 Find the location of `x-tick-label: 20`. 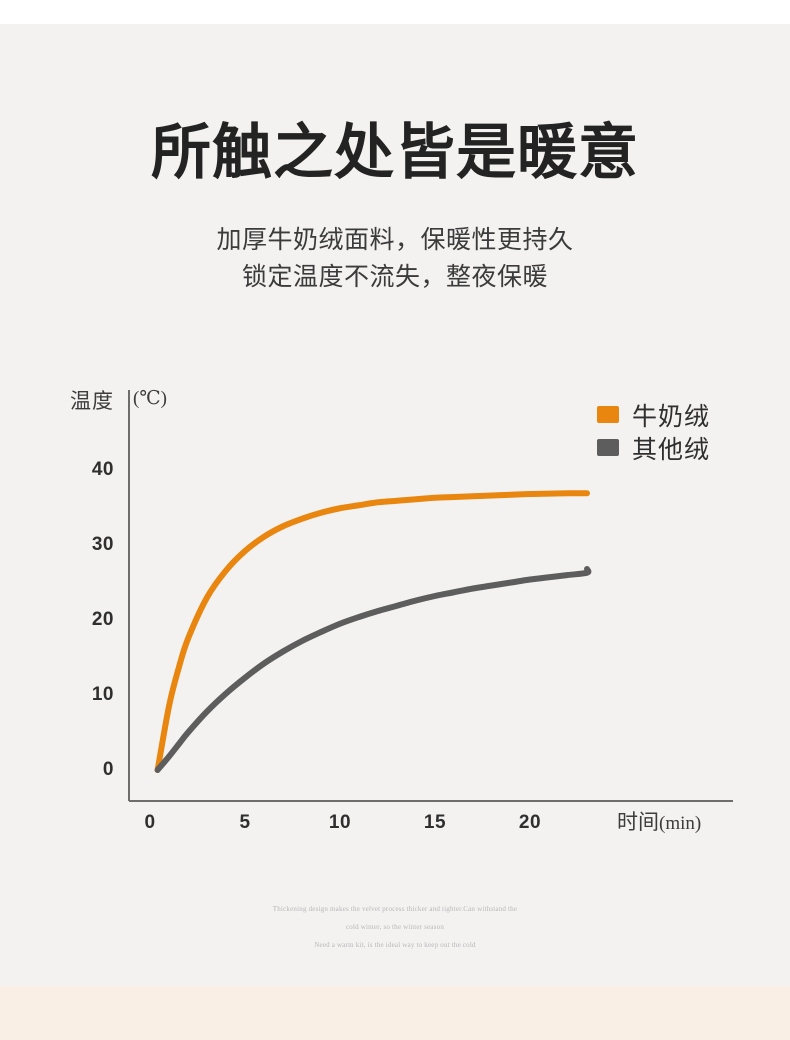

x-tick-label: 20 is located at coordinates (530, 822).